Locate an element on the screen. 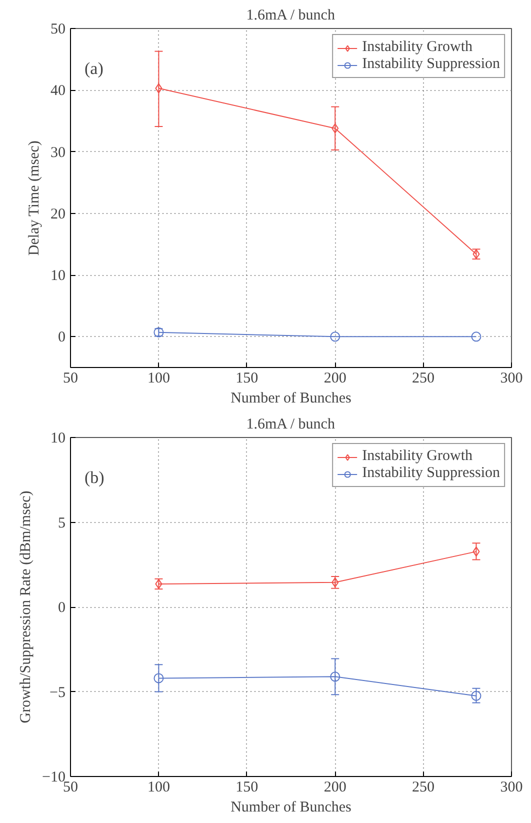  y-tick-label: −5 is located at coordinates (58, 692).